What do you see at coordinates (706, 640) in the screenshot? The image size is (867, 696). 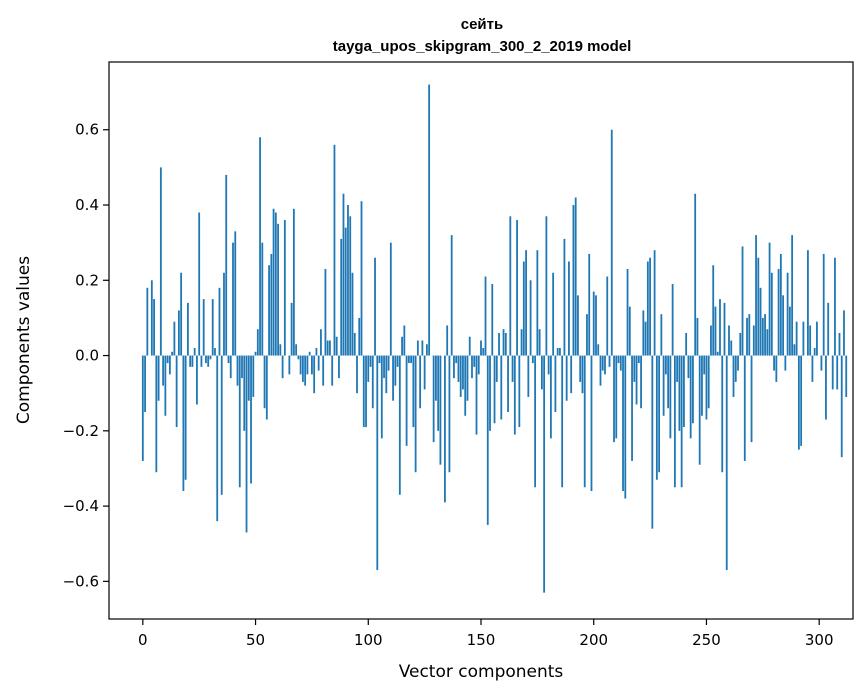 I see `x-tick-label-250: 250` at bounding box center [706, 640].